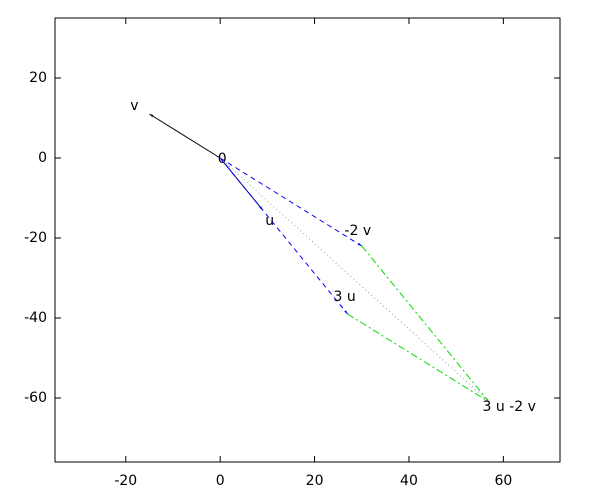 Image resolution: width=600 pixels, height=500 pixels. I want to click on vector-label: -2 v, so click(357, 231).